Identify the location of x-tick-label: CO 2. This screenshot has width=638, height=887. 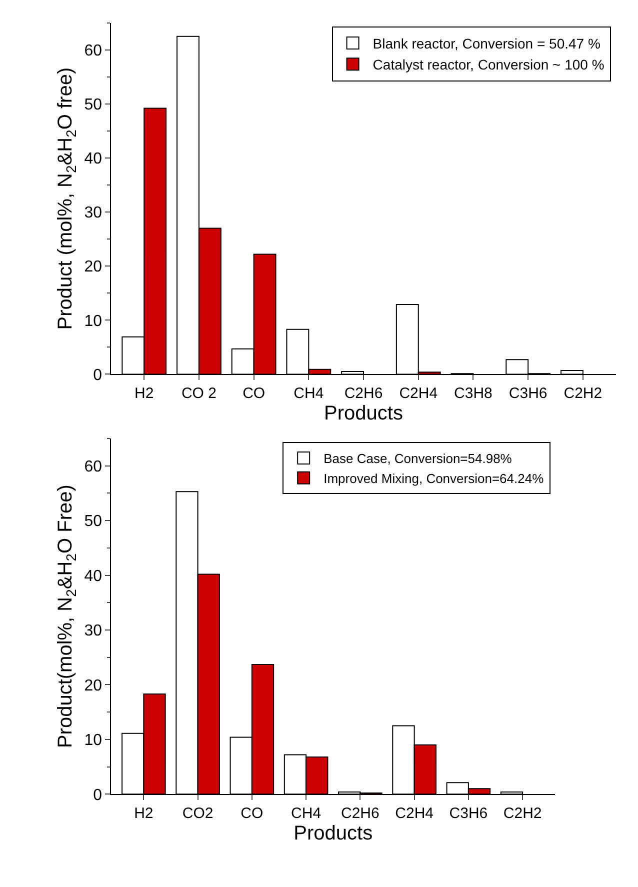
(198, 393).